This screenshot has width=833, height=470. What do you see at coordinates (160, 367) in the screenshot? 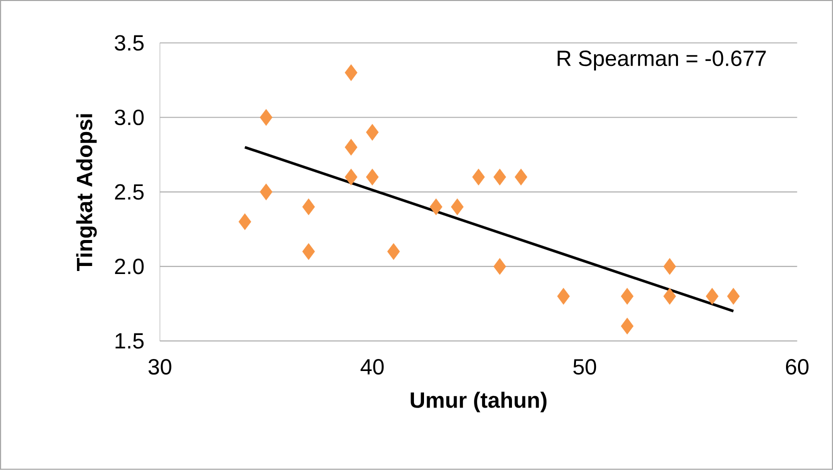
I see `x-tick-label: 30` at bounding box center [160, 367].